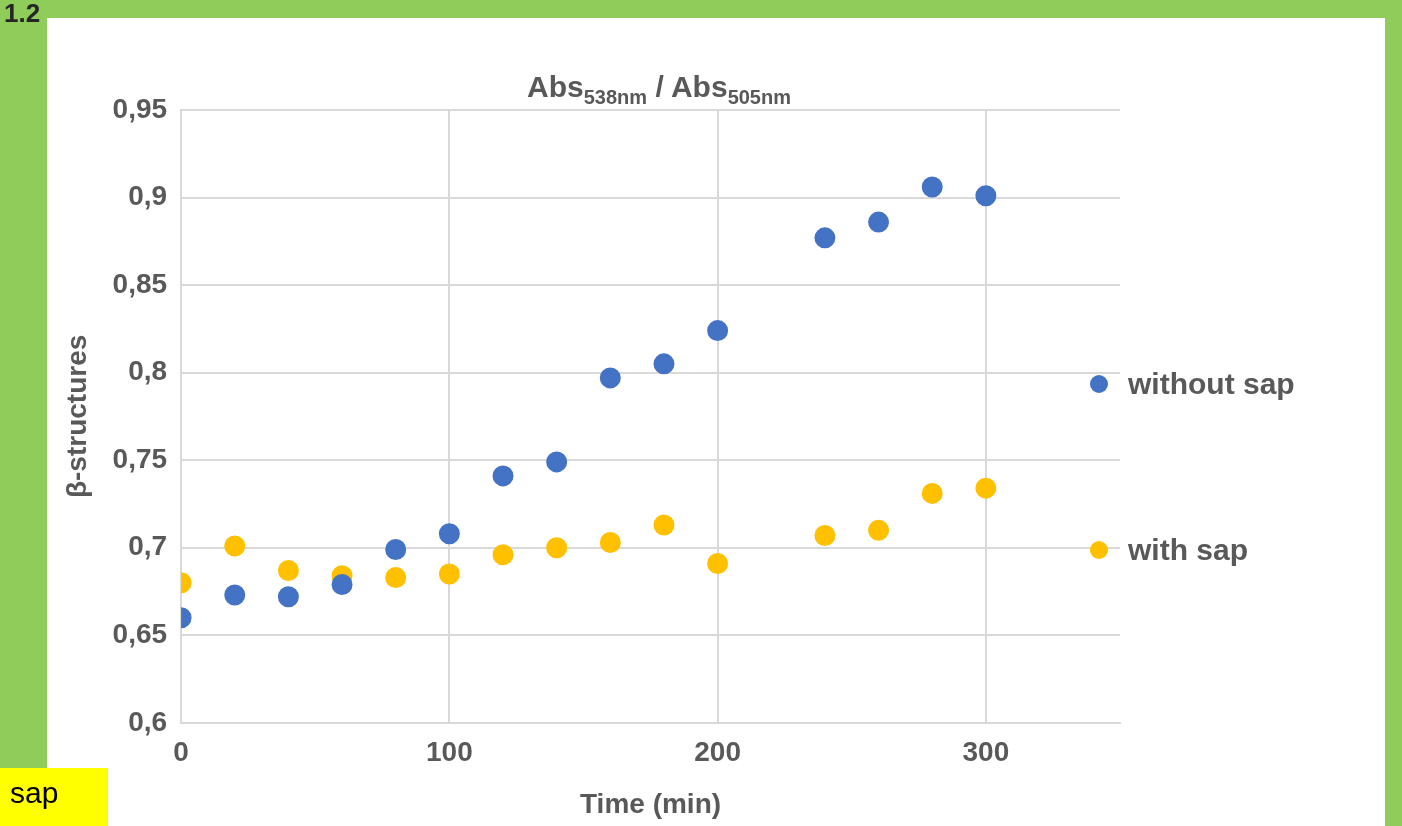 This screenshot has width=1402, height=826. Describe the element at coordinates (54, 797) in the screenshot. I see `text: sap` at that location.